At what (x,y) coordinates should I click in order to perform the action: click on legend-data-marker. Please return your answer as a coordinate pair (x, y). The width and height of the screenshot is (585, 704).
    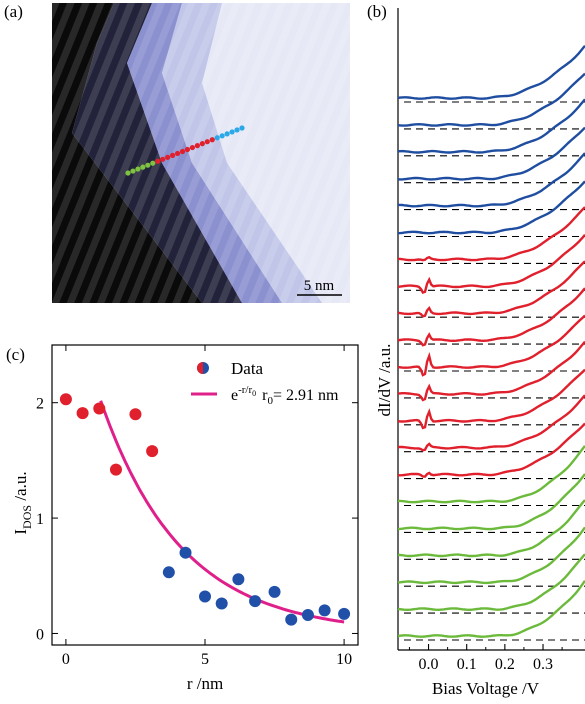
    Looking at the image, I should click on (203, 368).